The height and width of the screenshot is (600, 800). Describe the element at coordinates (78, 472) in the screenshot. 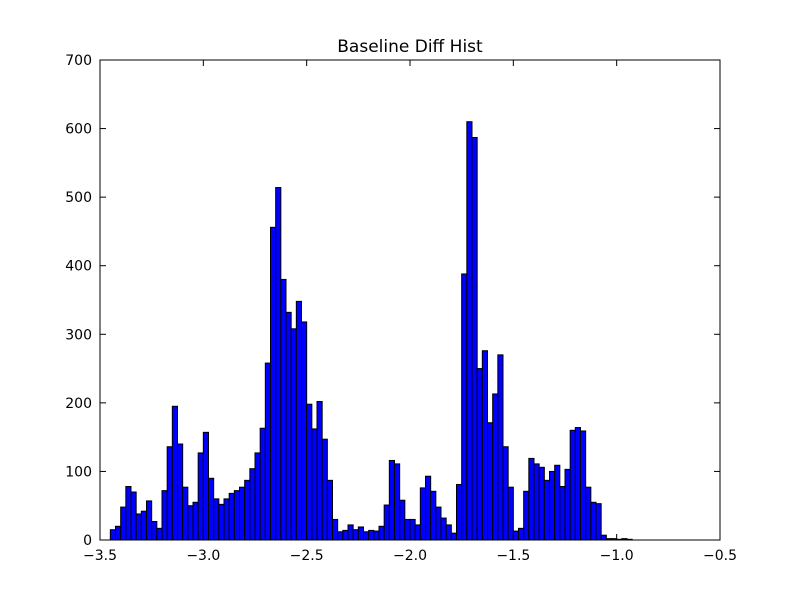

I see `y-tick-label: 100` at that location.